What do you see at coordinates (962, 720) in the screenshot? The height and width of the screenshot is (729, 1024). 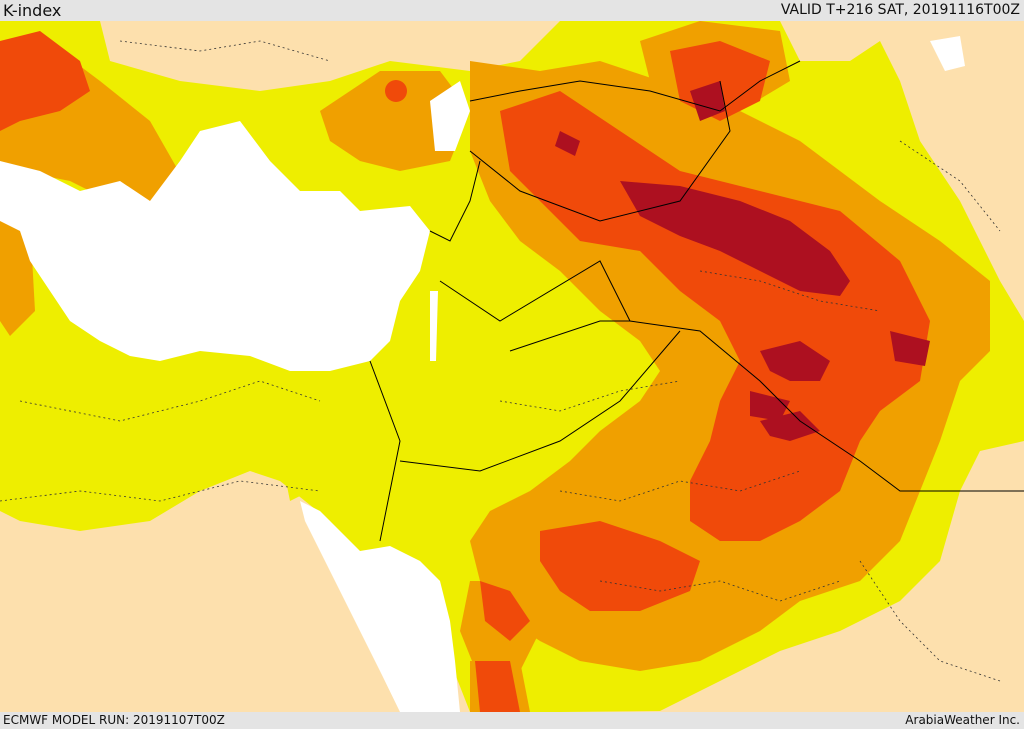 I see `credit: ArabiaWeather Inc.` at bounding box center [962, 720].